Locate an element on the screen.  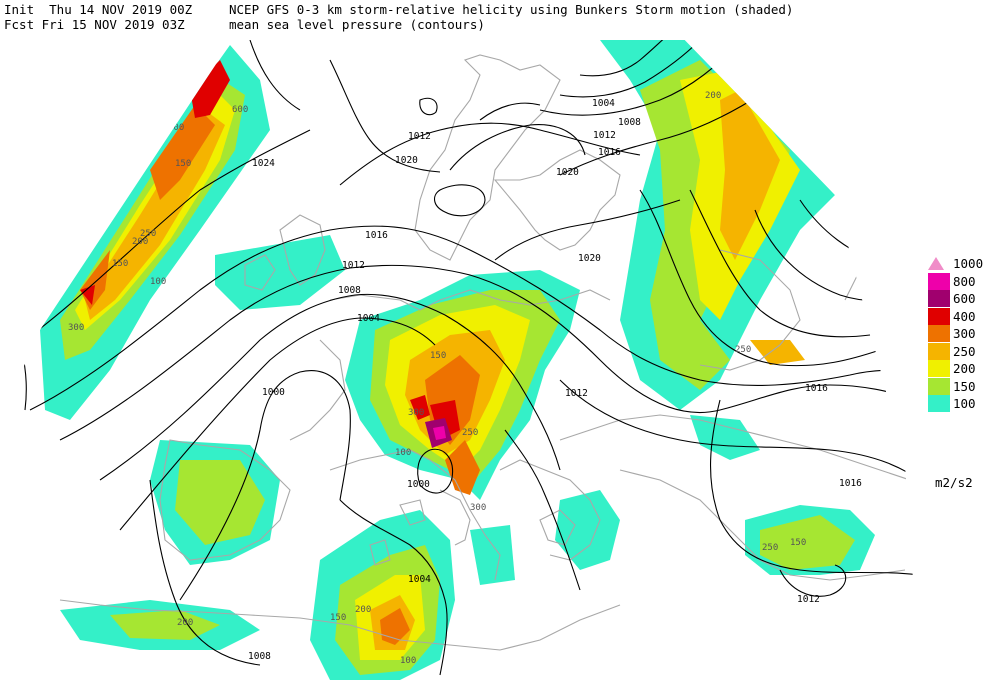
legend-label: 600 is located at coordinates (964, 298).